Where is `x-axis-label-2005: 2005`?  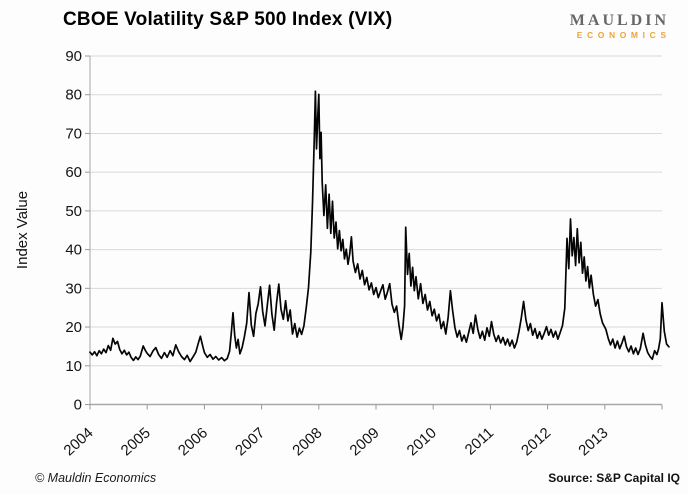
x-axis-label-2005: 2005 is located at coordinates (136, 441).